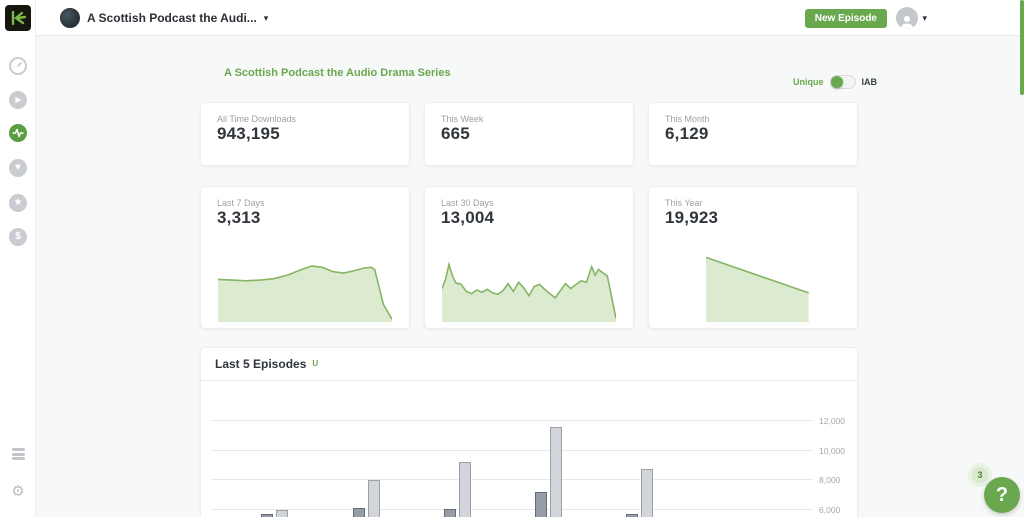 Image resolution: width=1024 pixels, height=517 pixels. Describe the element at coordinates (753, 134) in the screenshot. I see `stat-card-this-month: This Month 6,129` at that location.